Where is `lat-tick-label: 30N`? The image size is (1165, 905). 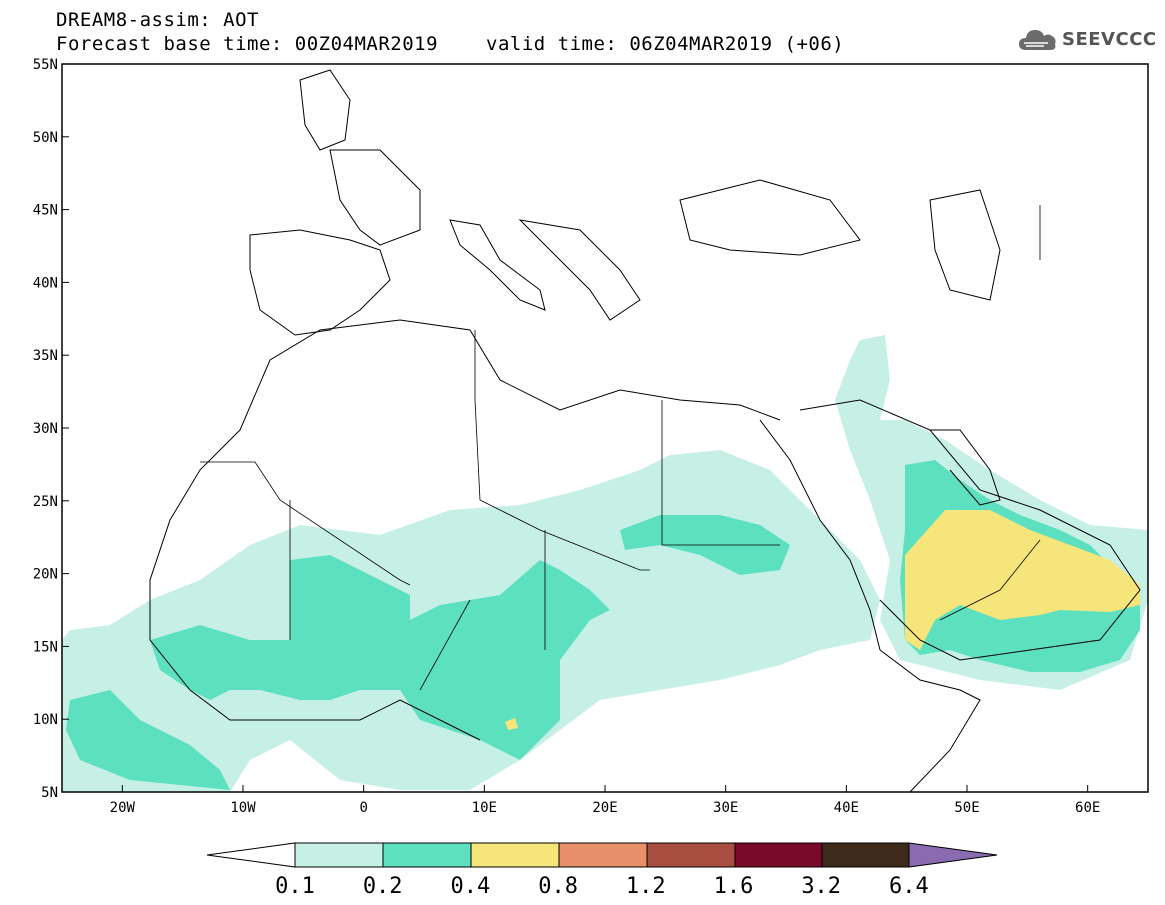
lat-tick-label: 30N is located at coordinates (45, 429).